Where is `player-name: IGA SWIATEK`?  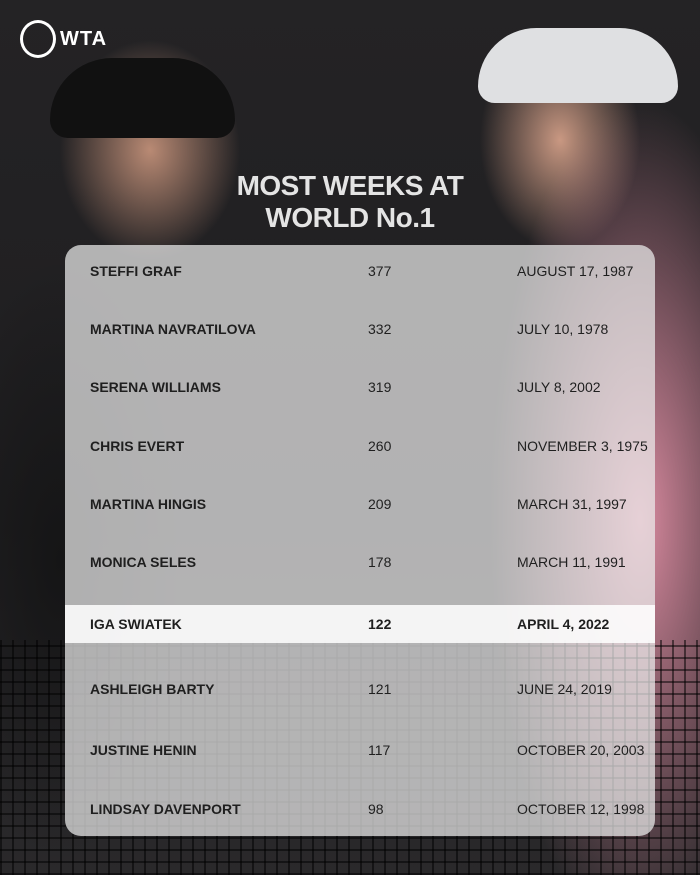 player-name: IGA SWIATEK is located at coordinates (136, 624).